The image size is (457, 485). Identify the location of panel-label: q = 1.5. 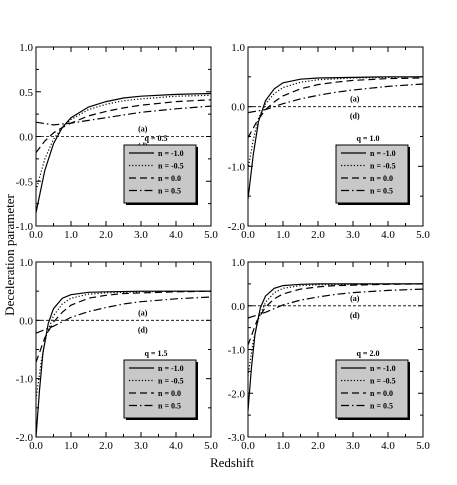
(155, 353).